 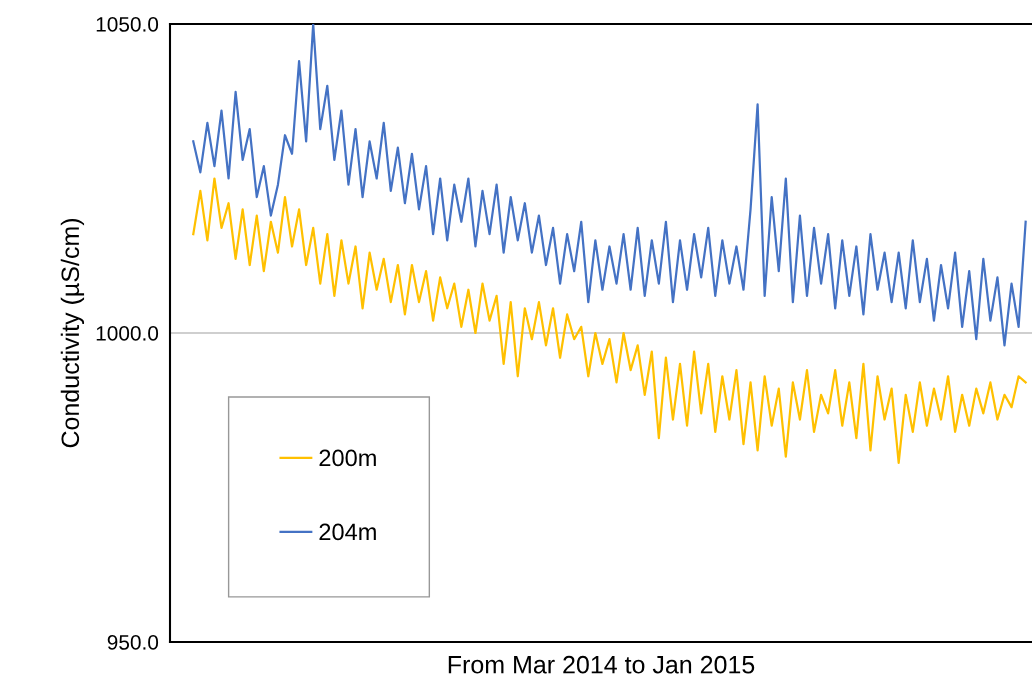 I want to click on legend-label: 200m, so click(x=347, y=458).